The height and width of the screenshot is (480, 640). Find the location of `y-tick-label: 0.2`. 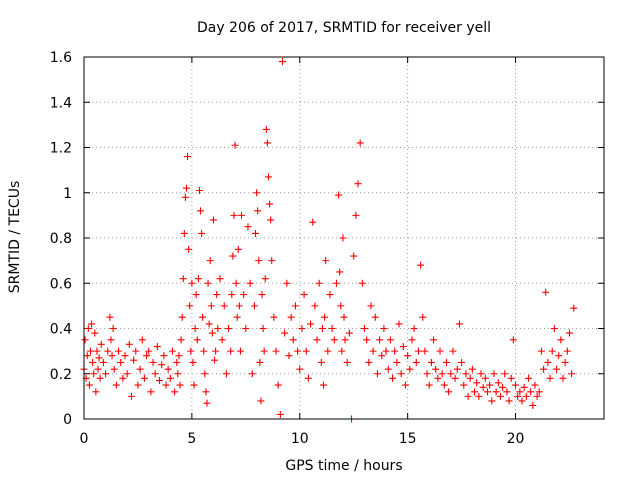

y-tick-label: 0.2 is located at coordinates (61, 375).